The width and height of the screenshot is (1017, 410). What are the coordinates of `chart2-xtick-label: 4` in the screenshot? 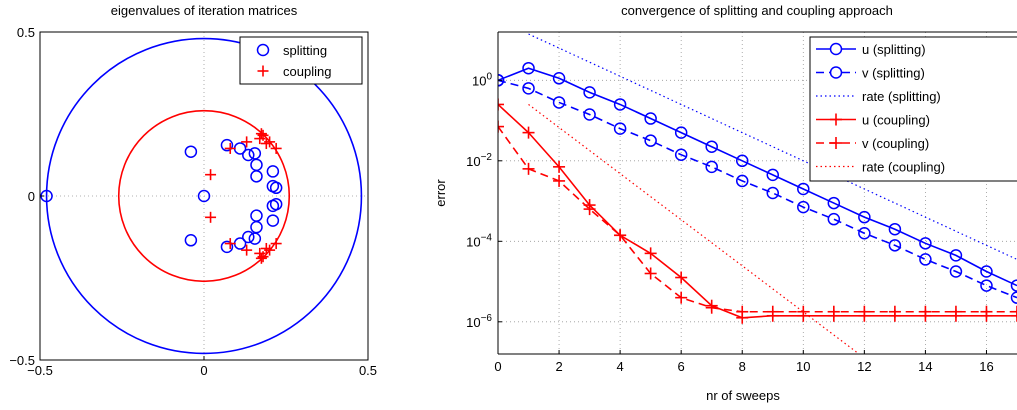 It's located at (620, 366).